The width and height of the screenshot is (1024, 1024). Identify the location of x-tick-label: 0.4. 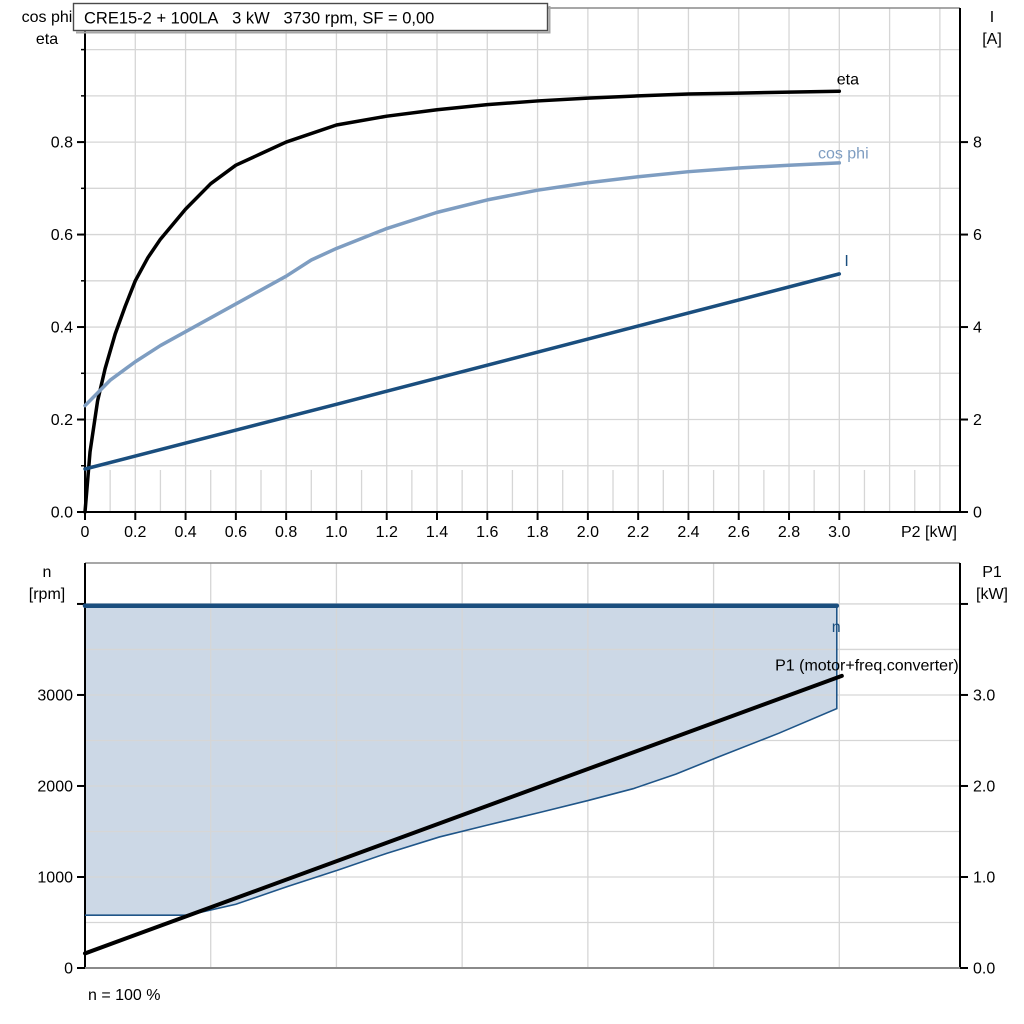
(185, 532).